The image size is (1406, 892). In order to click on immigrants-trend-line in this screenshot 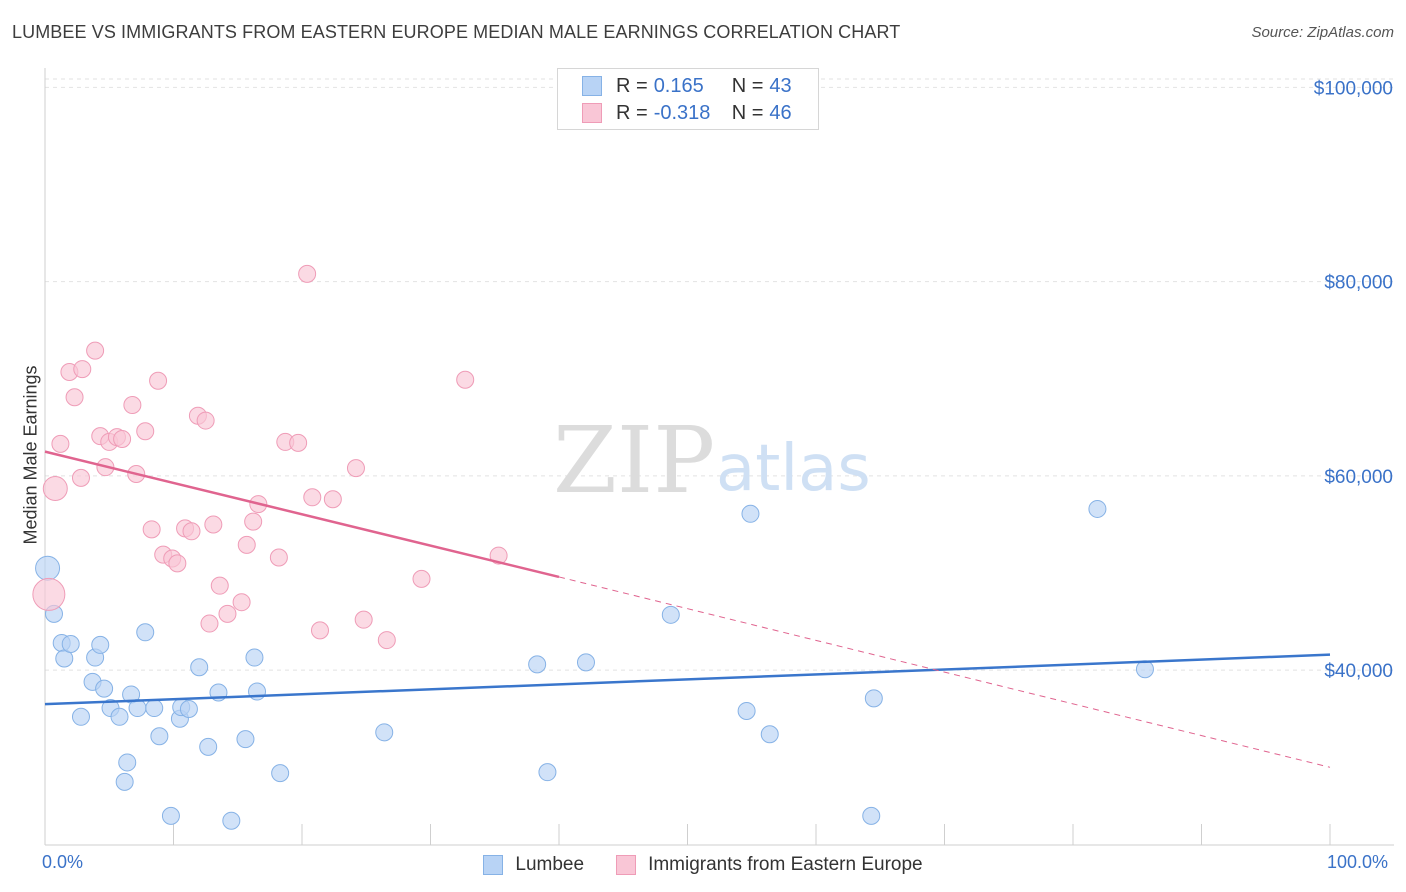, I will do `click(302, 514)`.